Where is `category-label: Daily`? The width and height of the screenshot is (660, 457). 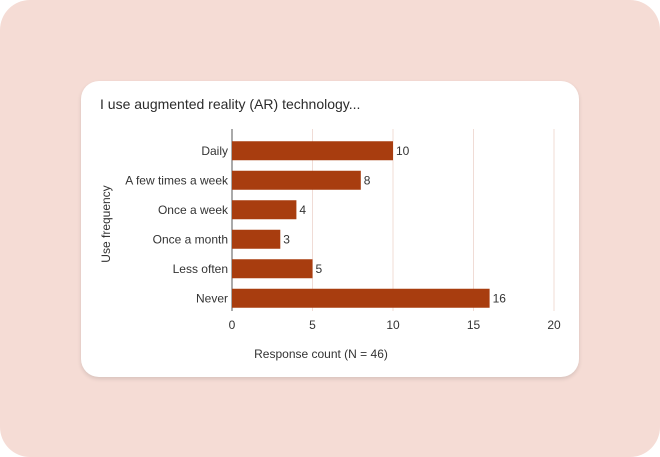 category-label: Daily is located at coordinates (214, 151).